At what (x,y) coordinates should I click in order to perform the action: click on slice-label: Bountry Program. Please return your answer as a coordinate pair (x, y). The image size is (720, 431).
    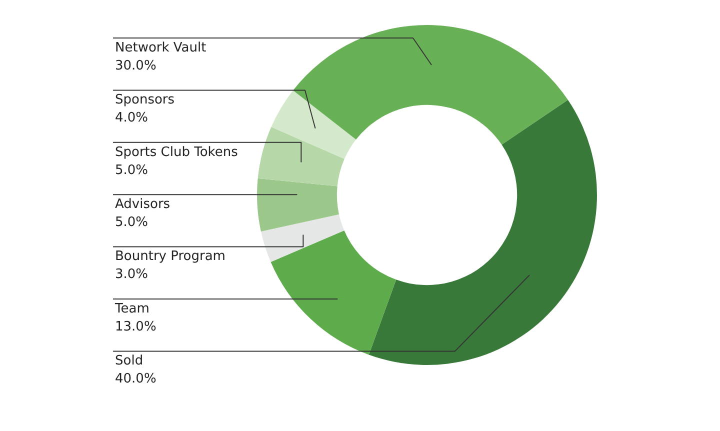
    Looking at the image, I should click on (170, 256).